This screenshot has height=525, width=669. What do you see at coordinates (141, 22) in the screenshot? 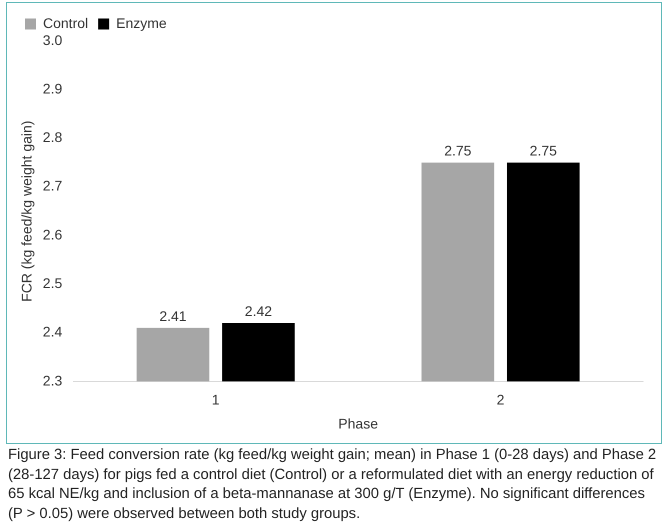
I see `legend-label: Enzyme` at bounding box center [141, 22].